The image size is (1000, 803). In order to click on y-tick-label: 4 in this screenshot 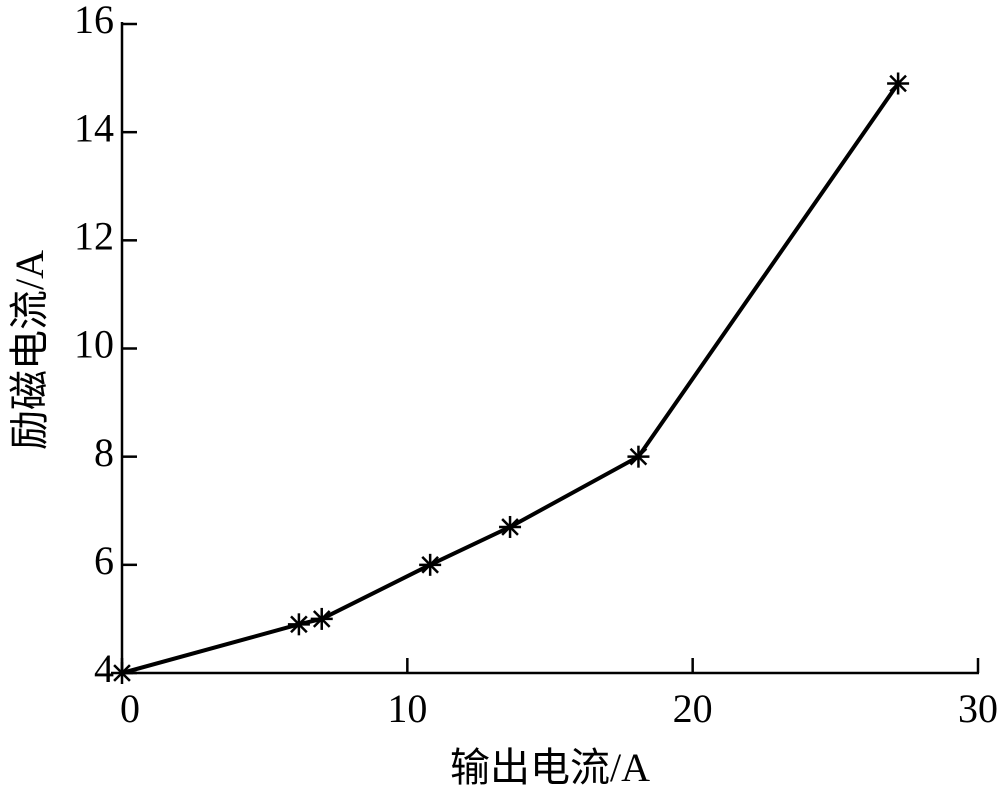, I will do `click(104, 668)`.